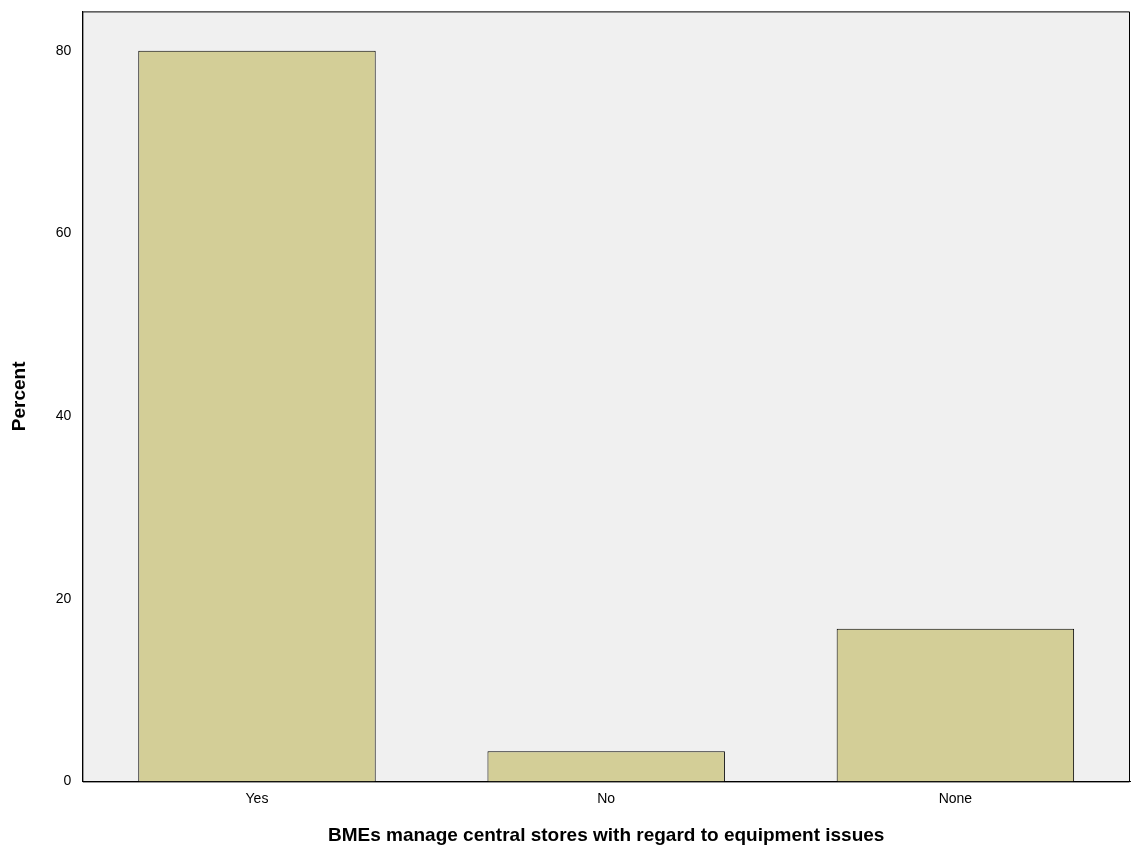  I want to click on y-tick-label: 60, so click(63, 232).